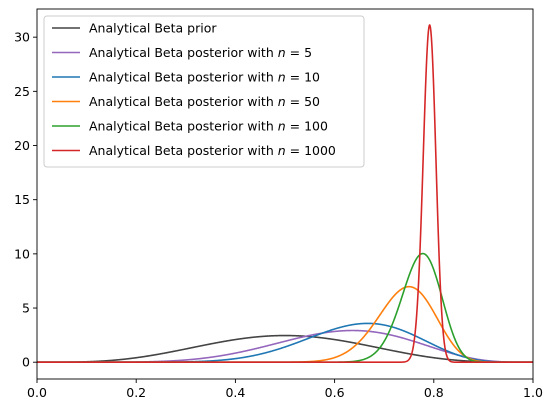 Image resolution: width=554 pixels, height=413 pixels. Describe the element at coordinates (22, 199) in the screenshot. I see `y-tick-label: 15` at that location.